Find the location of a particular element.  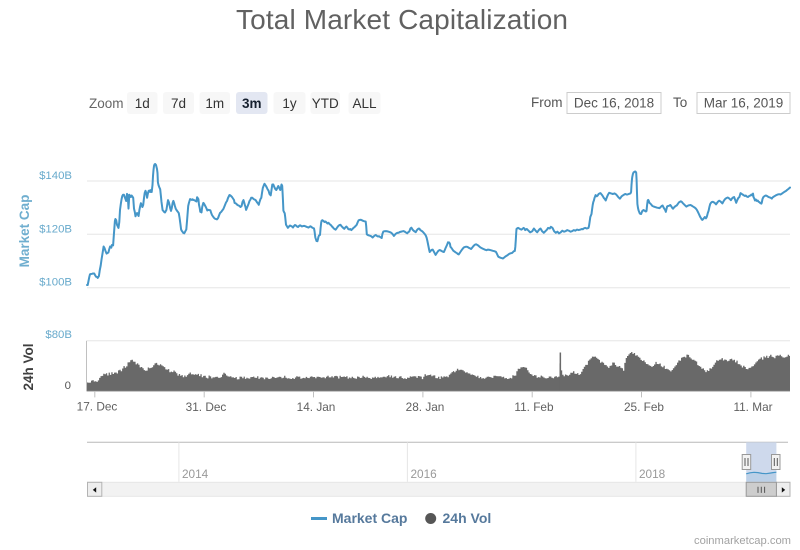

svg-text: 1m is located at coordinates (214, 103).